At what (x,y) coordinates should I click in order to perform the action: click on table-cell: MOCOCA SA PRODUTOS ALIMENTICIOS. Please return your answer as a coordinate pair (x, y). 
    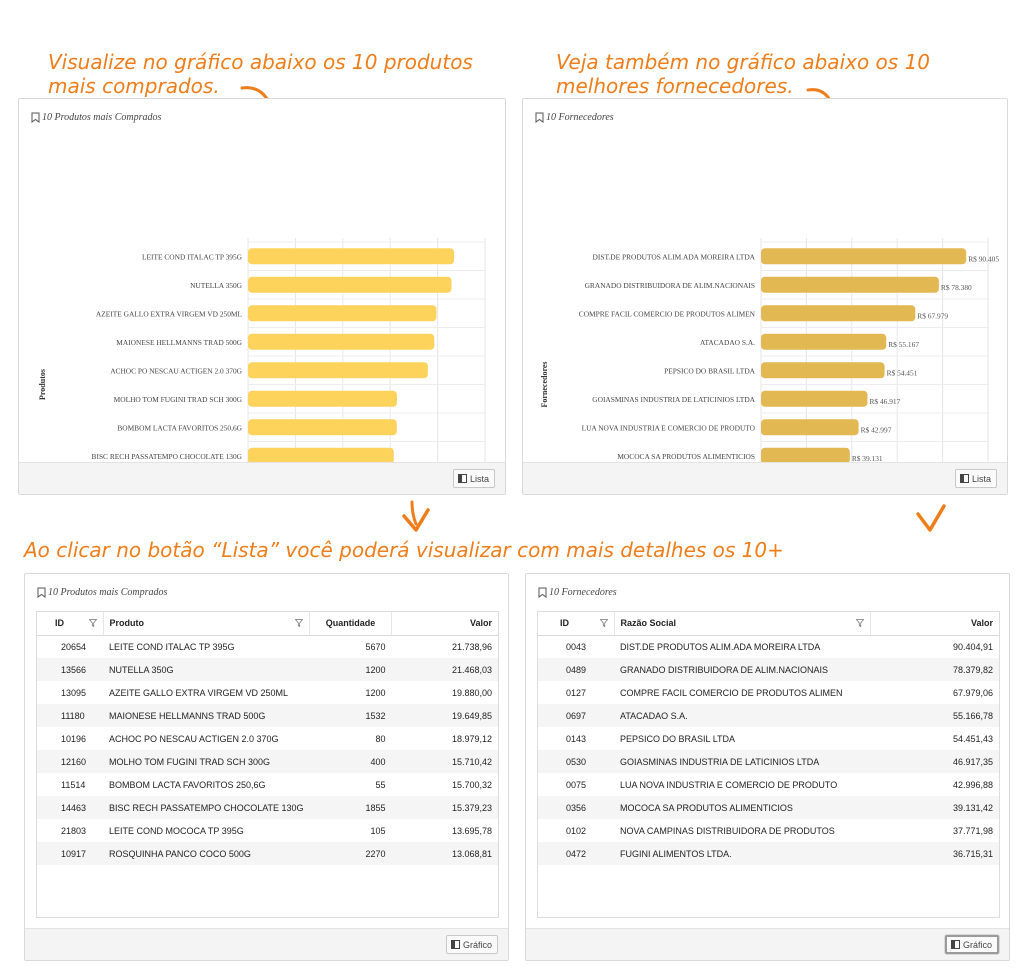
    Looking at the image, I should click on (742, 807).